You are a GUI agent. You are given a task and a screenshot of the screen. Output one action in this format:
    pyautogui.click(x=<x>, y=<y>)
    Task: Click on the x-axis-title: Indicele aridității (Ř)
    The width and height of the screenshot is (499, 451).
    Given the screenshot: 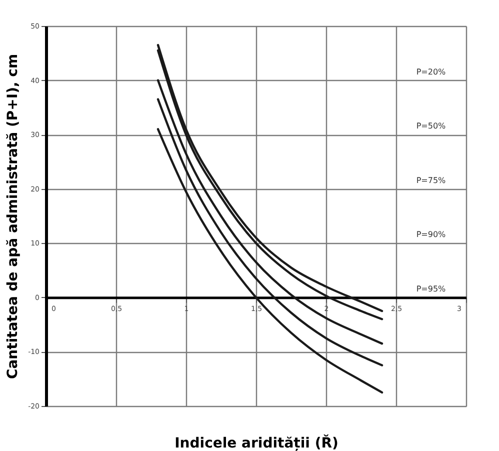 What is the action you would take?
    pyautogui.click(x=256, y=442)
    